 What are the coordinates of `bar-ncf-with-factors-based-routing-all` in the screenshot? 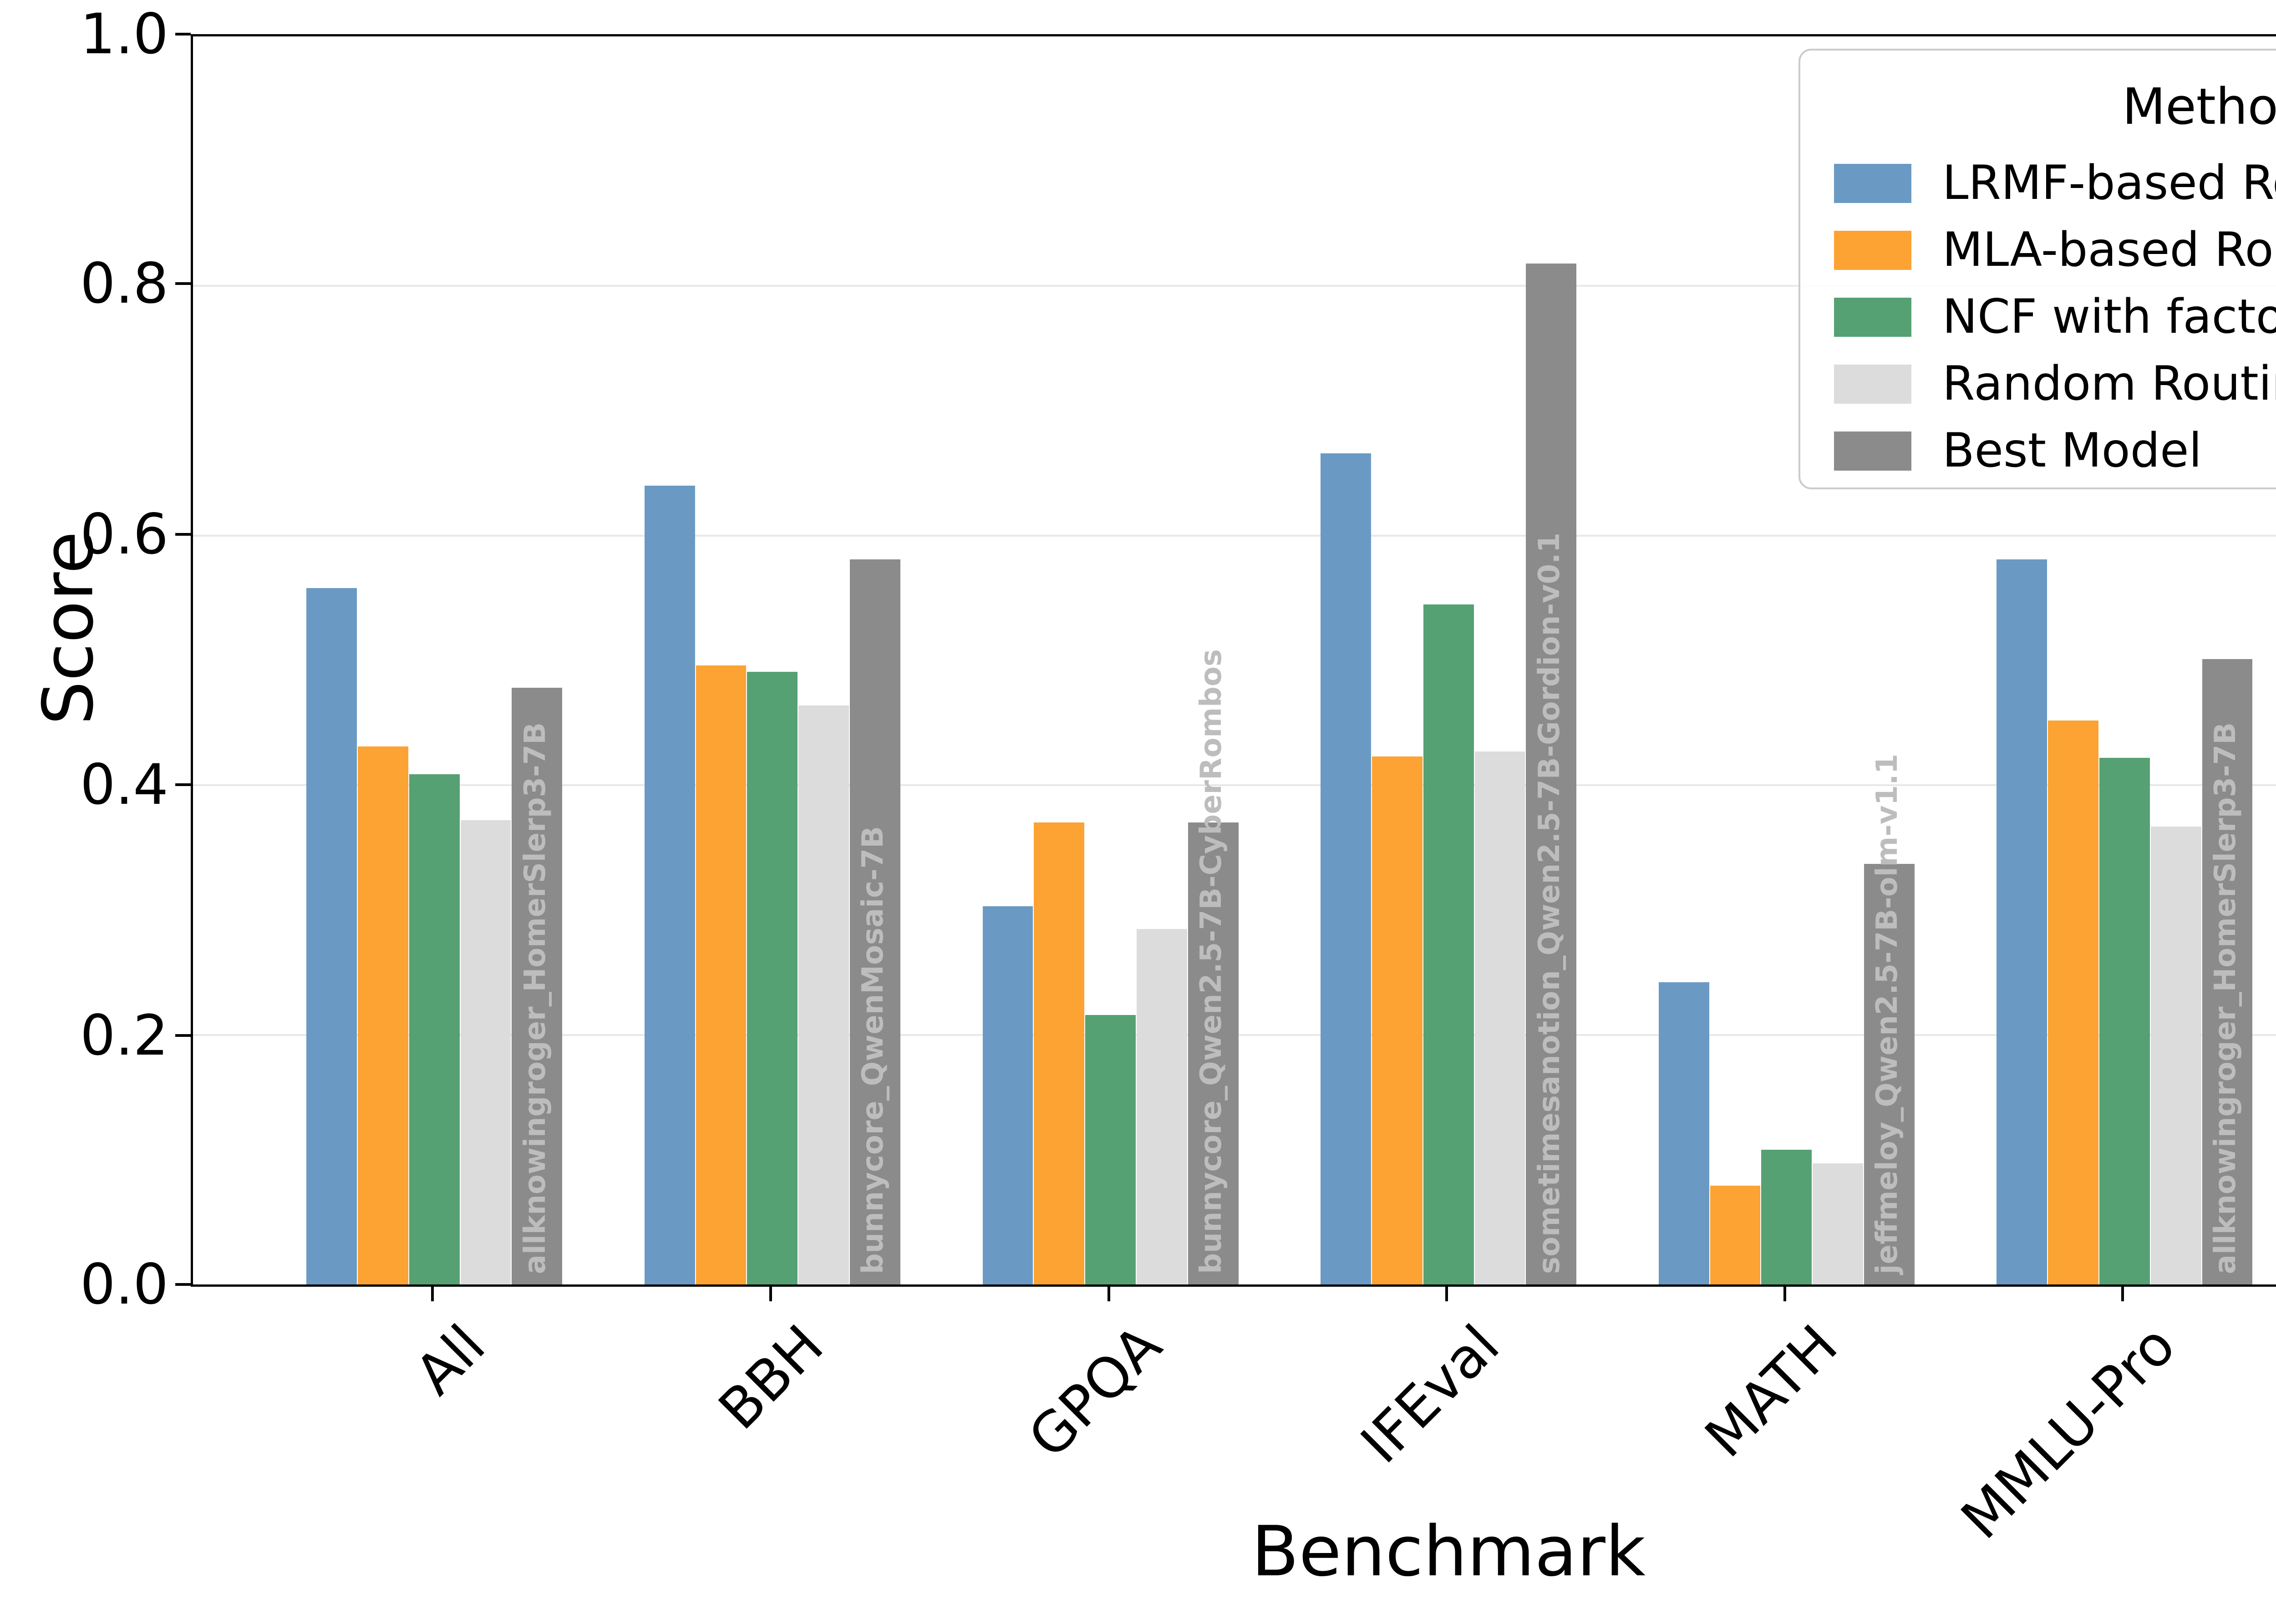 It's located at (434, 1029).